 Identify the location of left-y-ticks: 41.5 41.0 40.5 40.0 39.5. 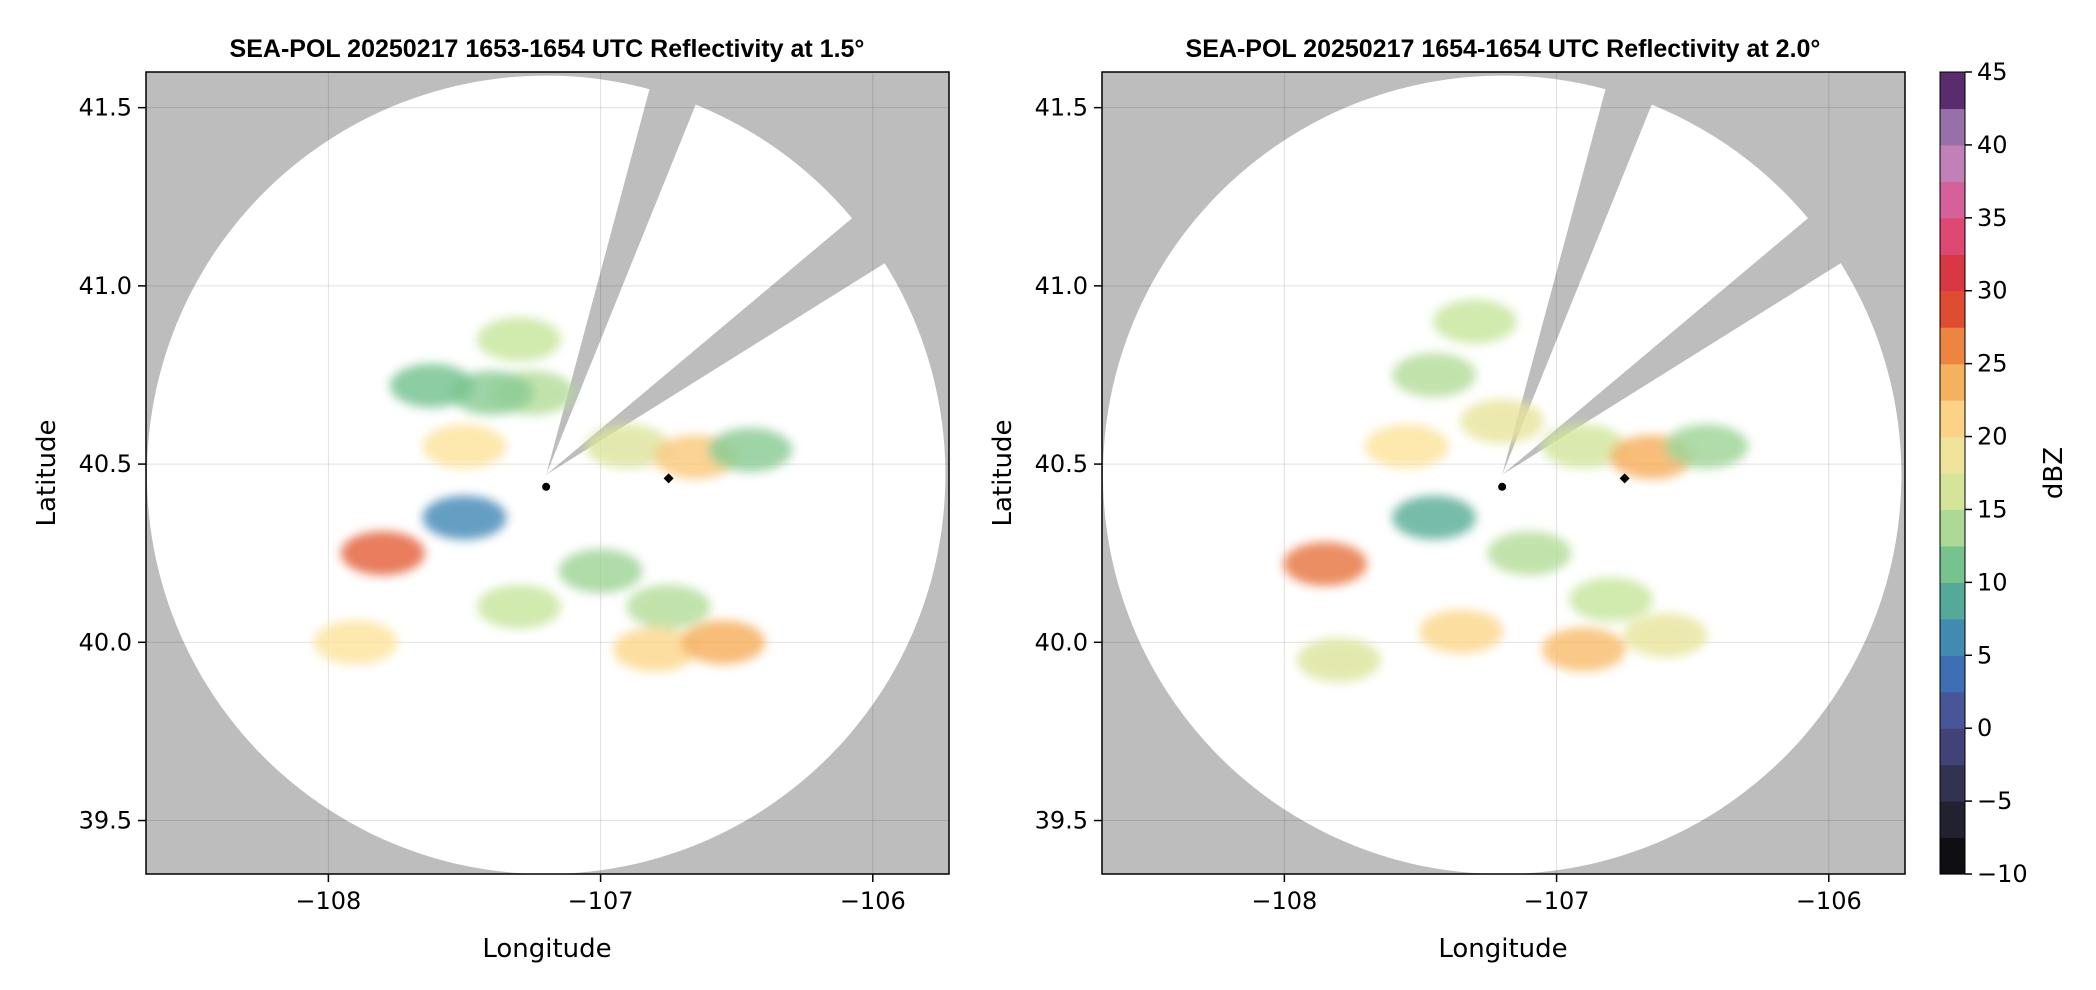
(112, 464).